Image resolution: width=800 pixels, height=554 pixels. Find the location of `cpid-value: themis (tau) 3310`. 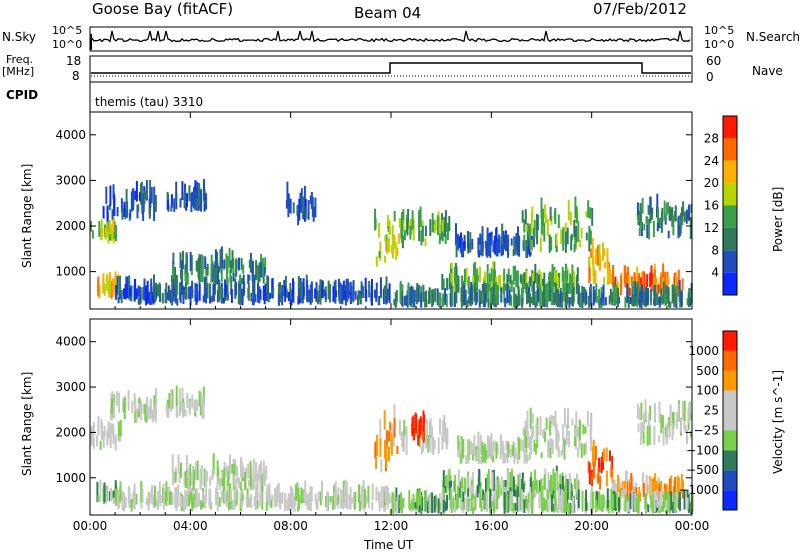

cpid-value: themis (tau) 3310 is located at coordinates (149, 102).